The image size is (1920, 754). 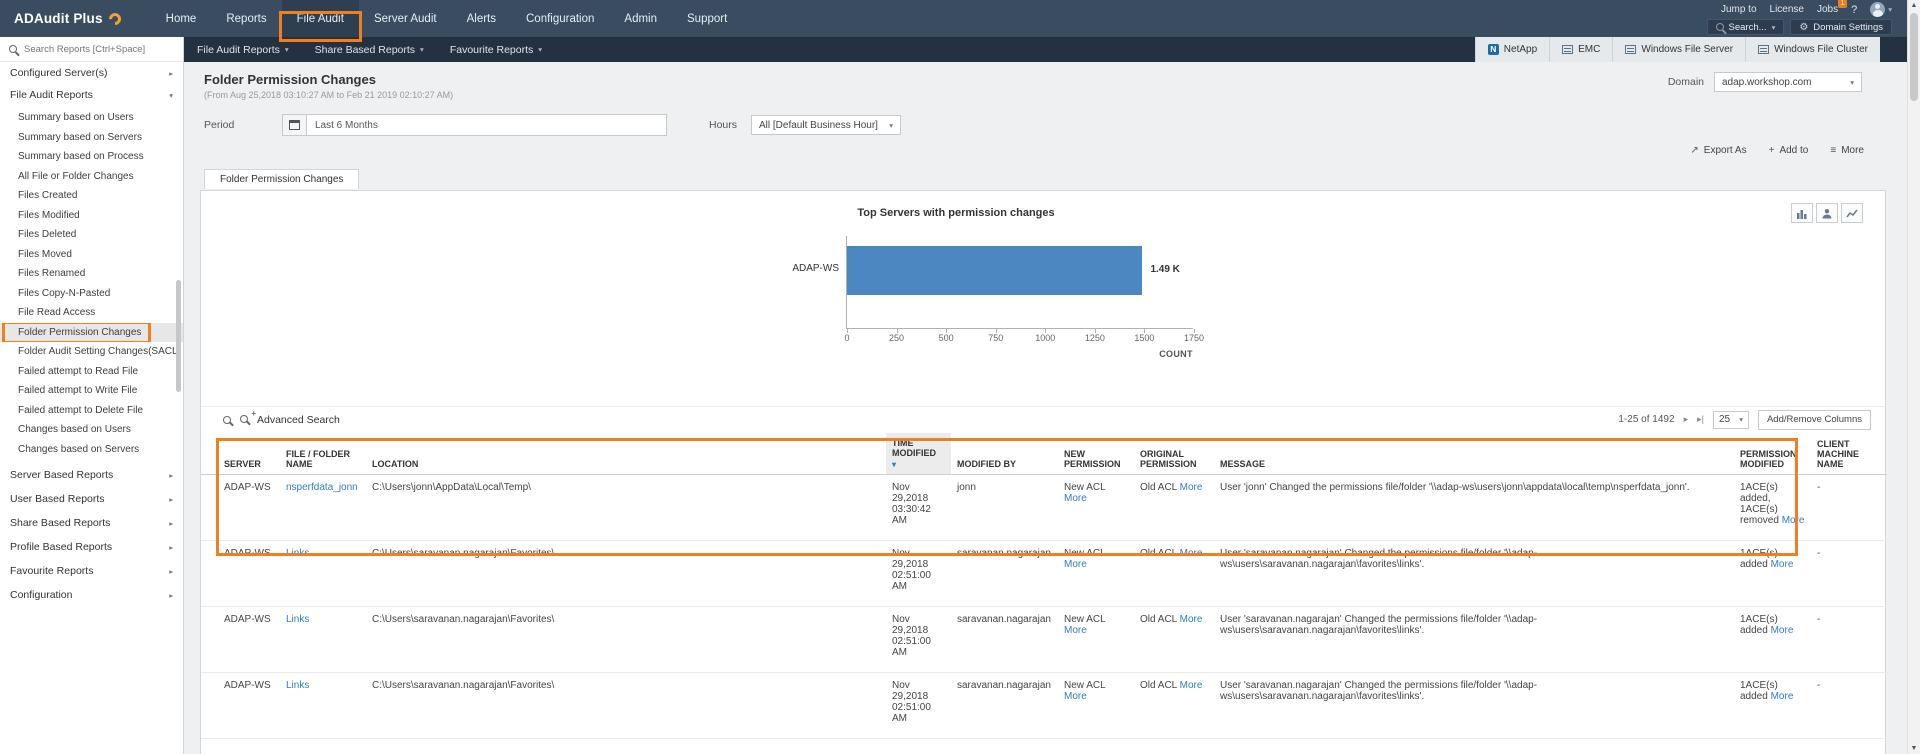 What do you see at coordinates (91, 499) in the screenshot?
I see `sidebar-section-user-based-reports: User Based Reports ▸` at bounding box center [91, 499].